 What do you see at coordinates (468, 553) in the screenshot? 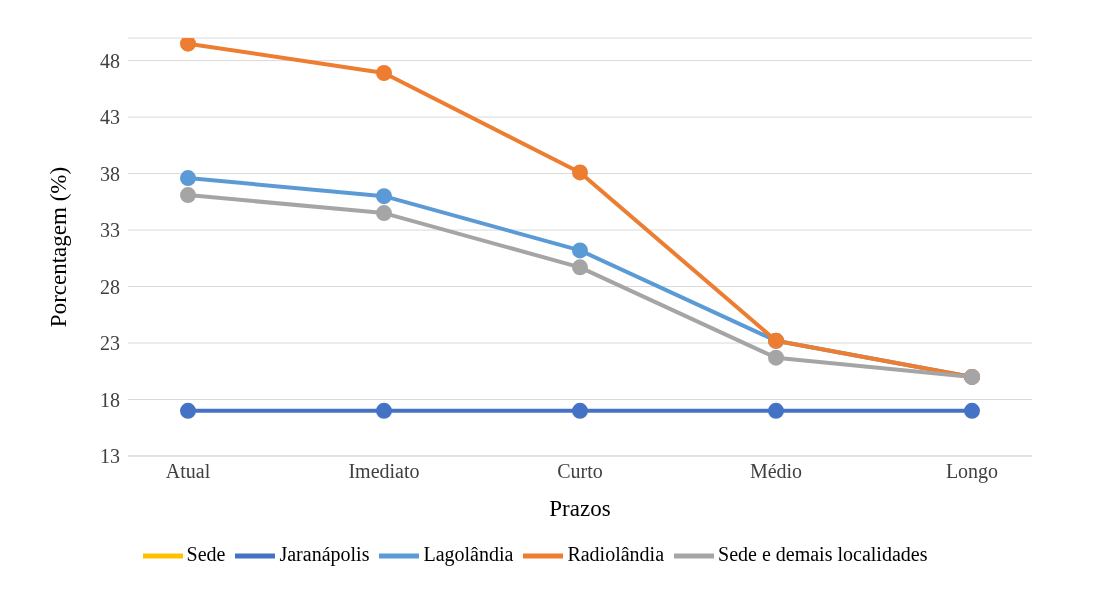
I see `legend-label: Lagolândia` at bounding box center [468, 553].